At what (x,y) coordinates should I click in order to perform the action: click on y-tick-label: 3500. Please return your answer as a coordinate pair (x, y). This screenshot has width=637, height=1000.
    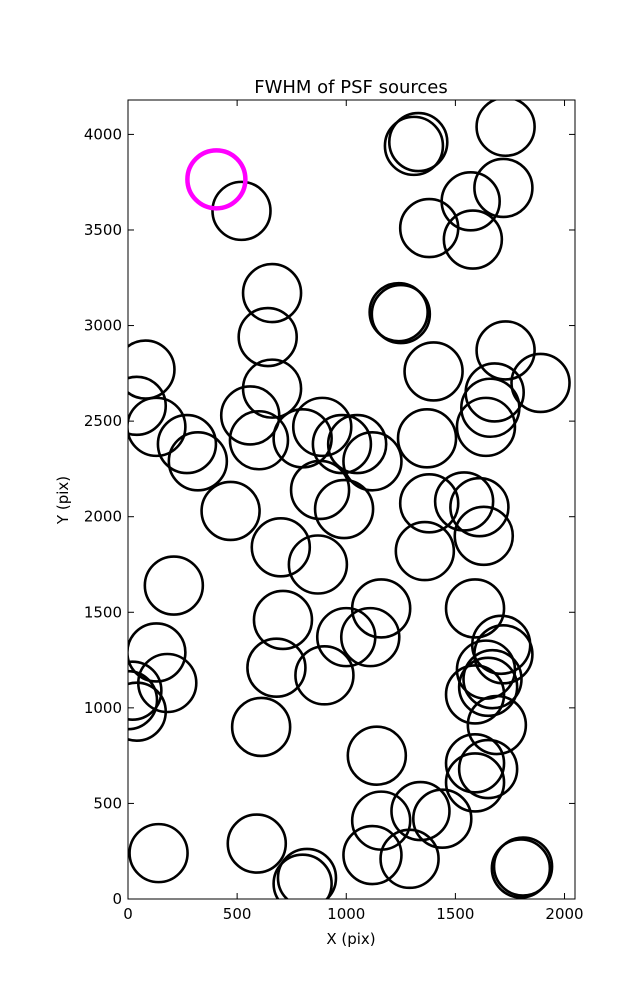
    Looking at the image, I should click on (103, 230).